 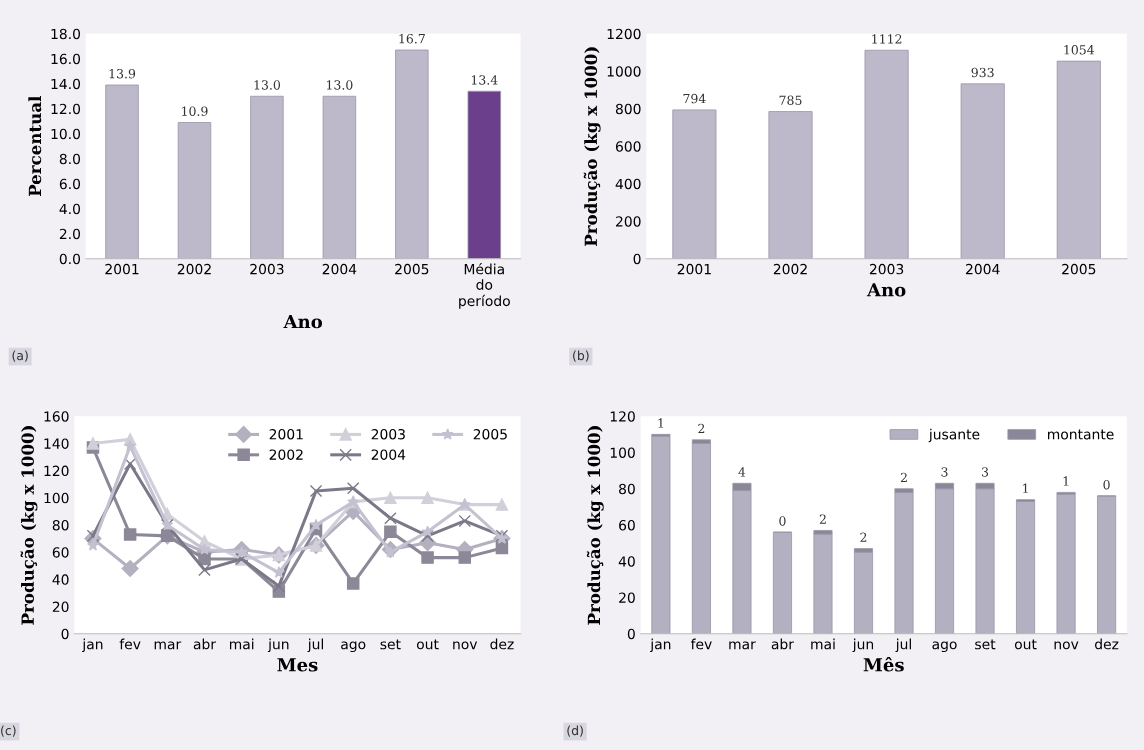 I want to click on data-label: 13.0, so click(x=267, y=85).